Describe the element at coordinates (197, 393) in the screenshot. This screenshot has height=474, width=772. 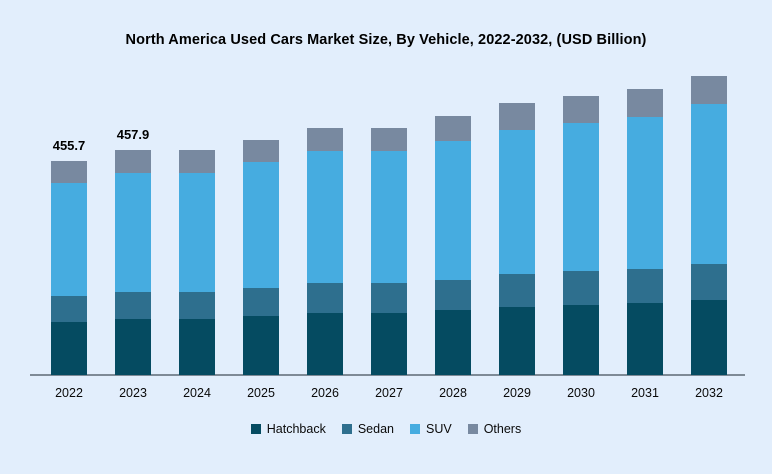
I see `x-tick-2024: 2024` at that location.